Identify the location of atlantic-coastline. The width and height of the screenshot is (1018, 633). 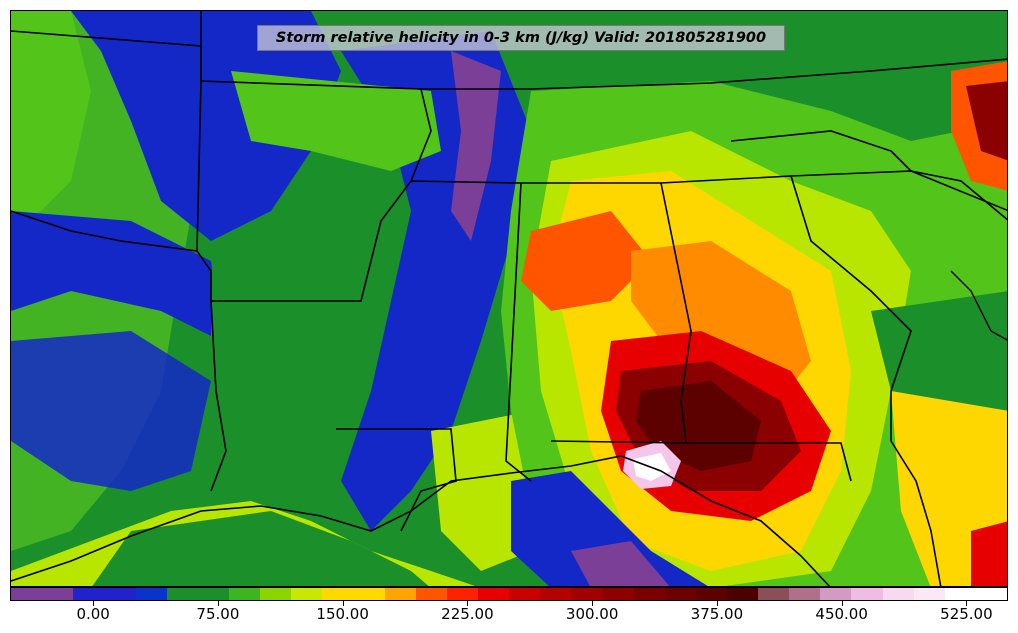
(916, 513).